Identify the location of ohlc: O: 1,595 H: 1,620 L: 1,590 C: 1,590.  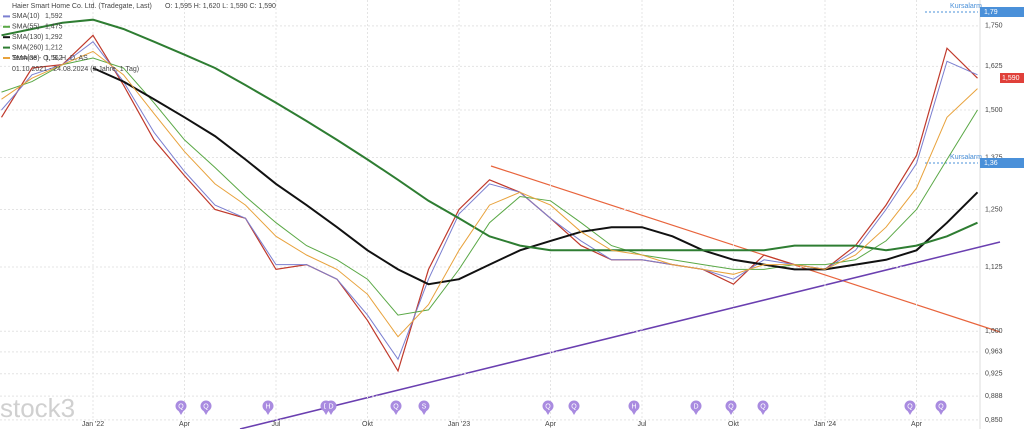
(220, 6).